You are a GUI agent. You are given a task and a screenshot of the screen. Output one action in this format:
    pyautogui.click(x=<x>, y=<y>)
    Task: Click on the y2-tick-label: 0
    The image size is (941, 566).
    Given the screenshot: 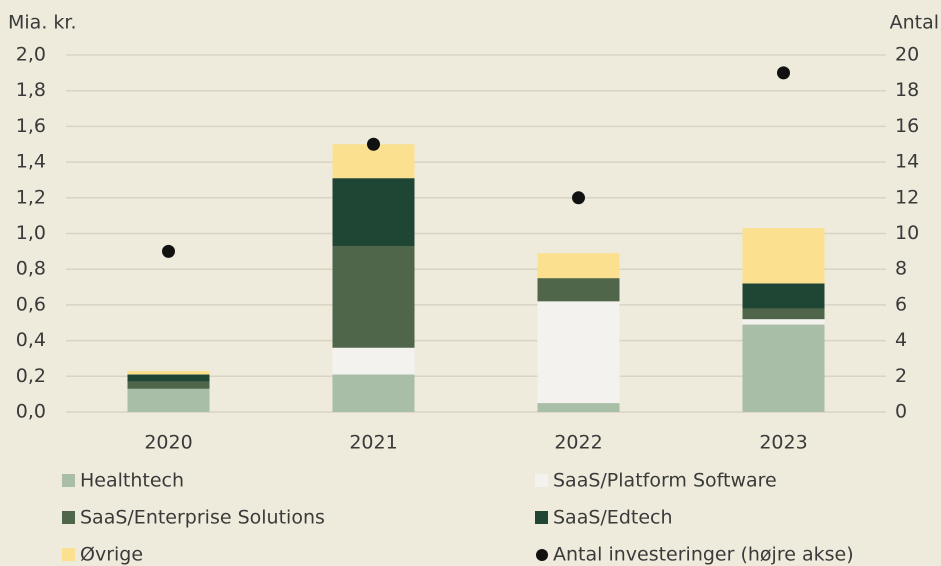 What is the action you would take?
    pyautogui.click(x=901, y=412)
    